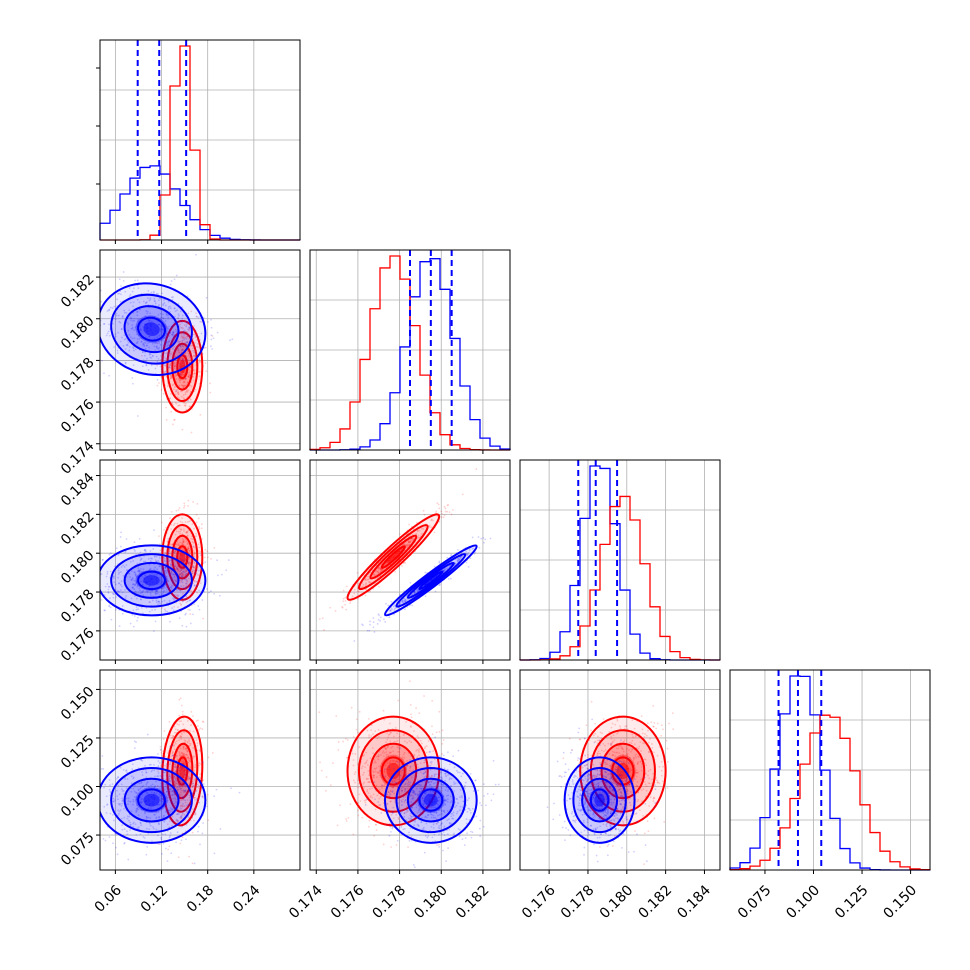 Image resolution: width=970 pixels, height=970 pixels. I want to click on panel-grid, so click(200, 560).